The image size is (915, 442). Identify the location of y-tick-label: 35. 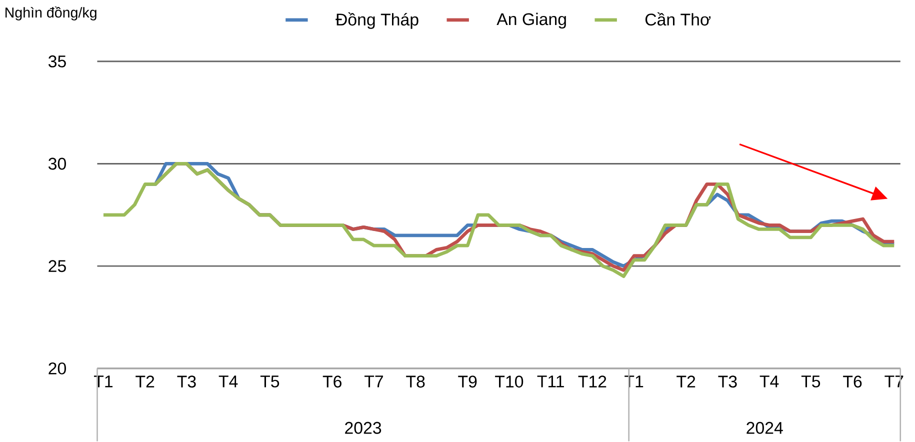
(57, 61).